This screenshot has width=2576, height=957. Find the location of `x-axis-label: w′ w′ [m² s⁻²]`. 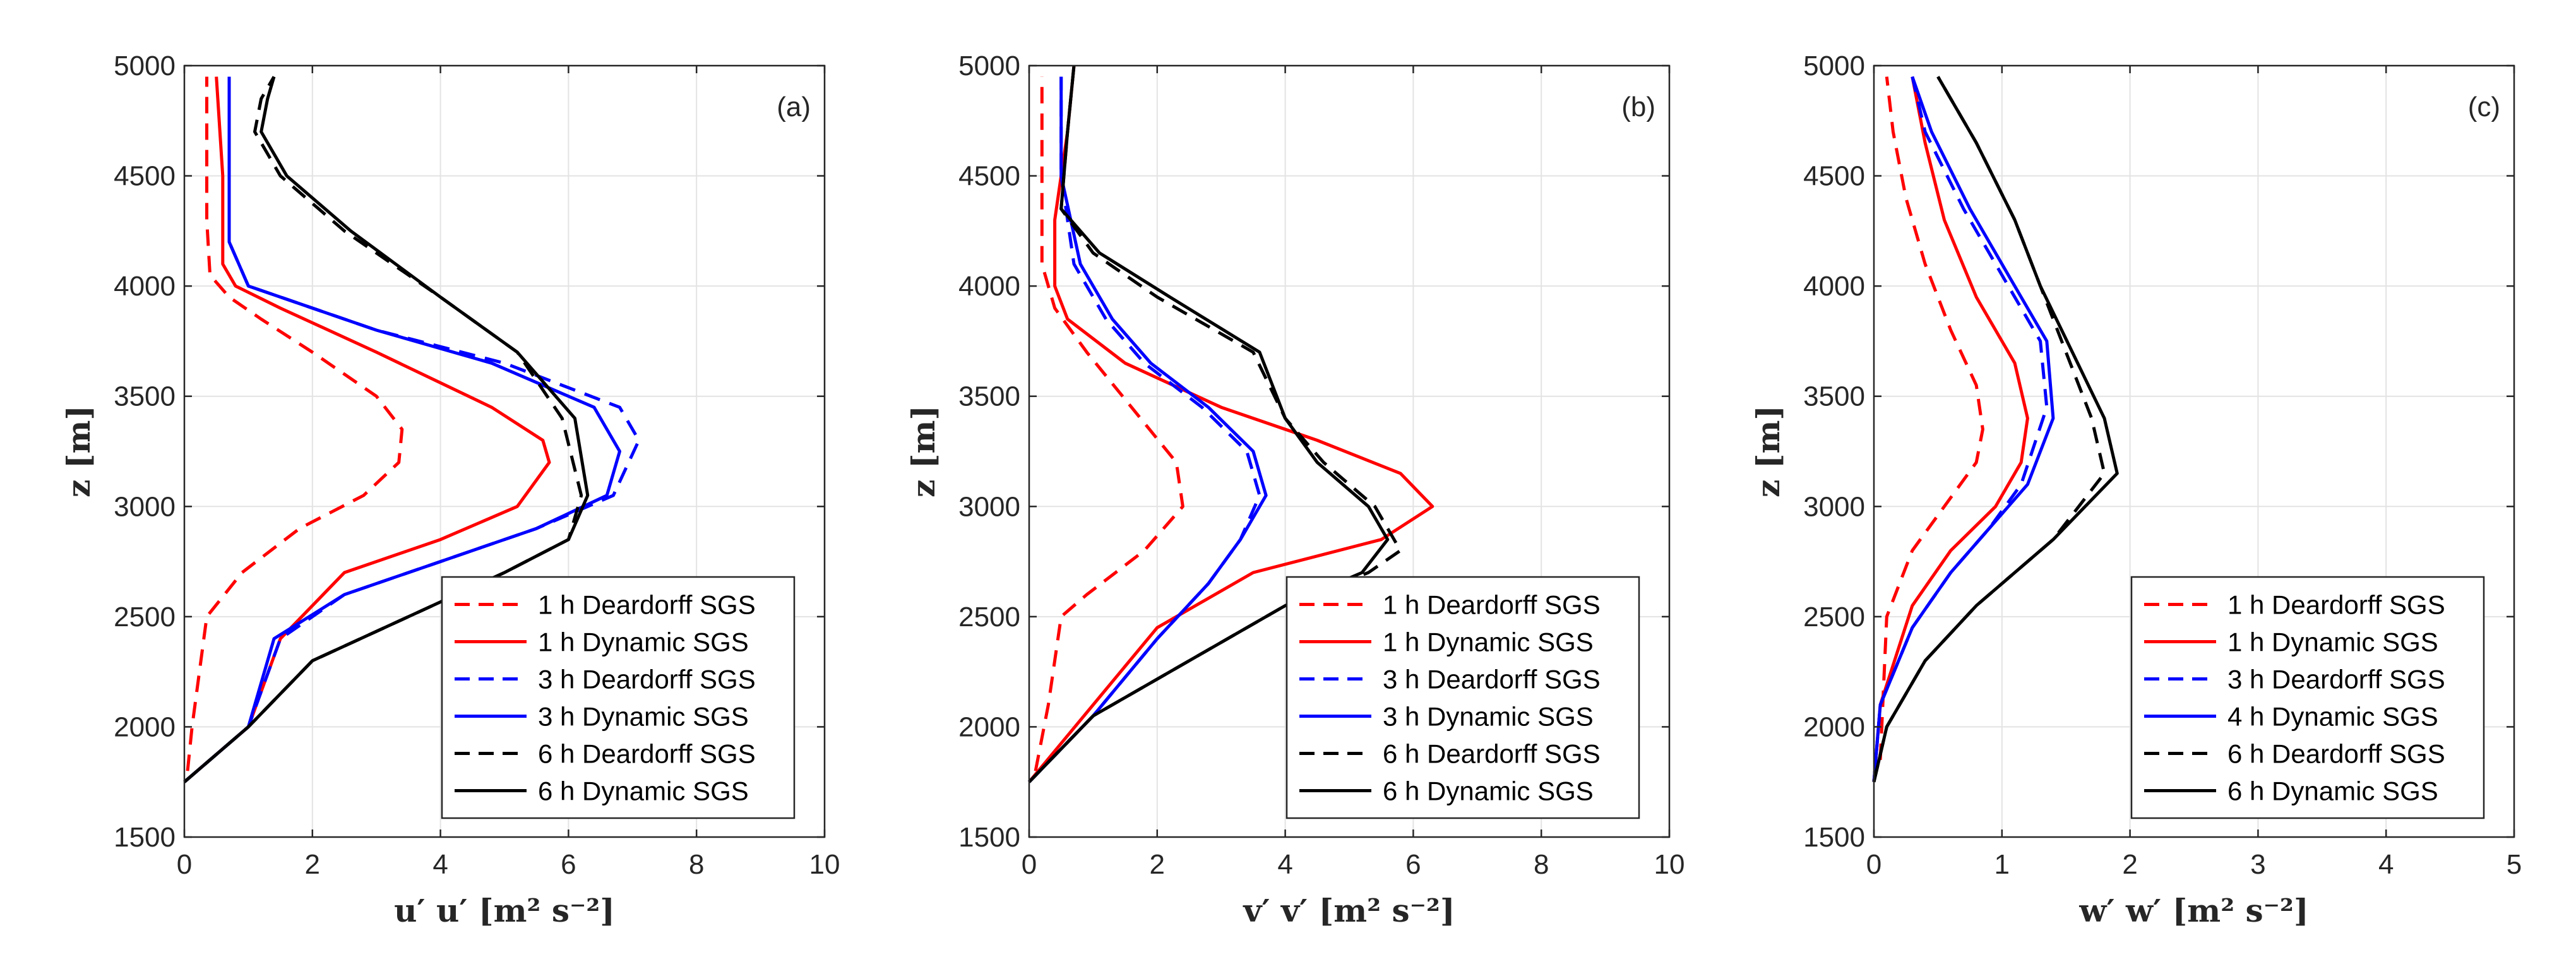

x-axis-label: w′ w′ [m² s⁻²] is located at coordinates (2193, 910).